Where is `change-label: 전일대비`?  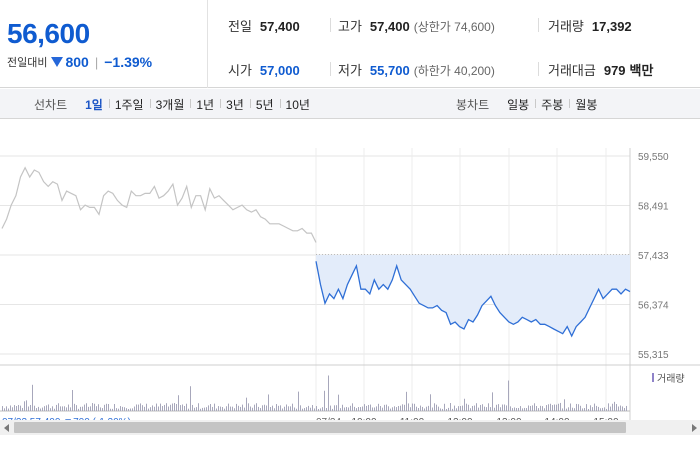
change-label: 전일대비 is located at coordinates (27, 63).